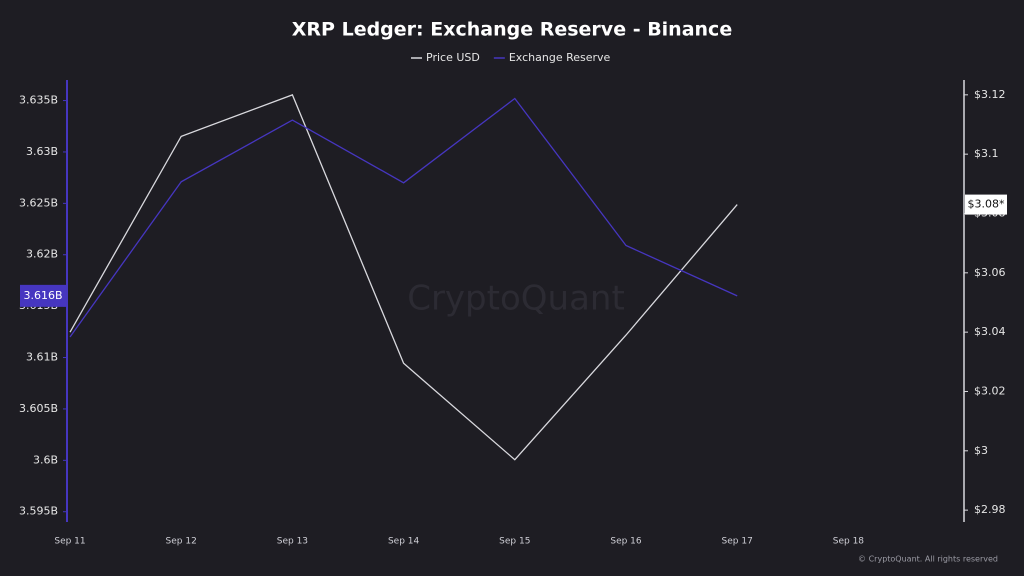 The image size is (1024, 576). What do you see at coordinates (990, 390) in the screenshot?
I see `y2-tick-label: $3.02` at bounding box center [990, 390].